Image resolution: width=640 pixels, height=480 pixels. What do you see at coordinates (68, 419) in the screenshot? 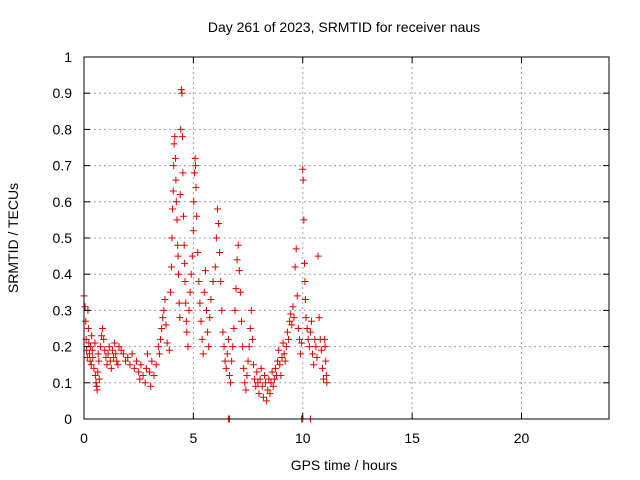
I see `y-tick-label: 0` at bounding box center [68, 419].